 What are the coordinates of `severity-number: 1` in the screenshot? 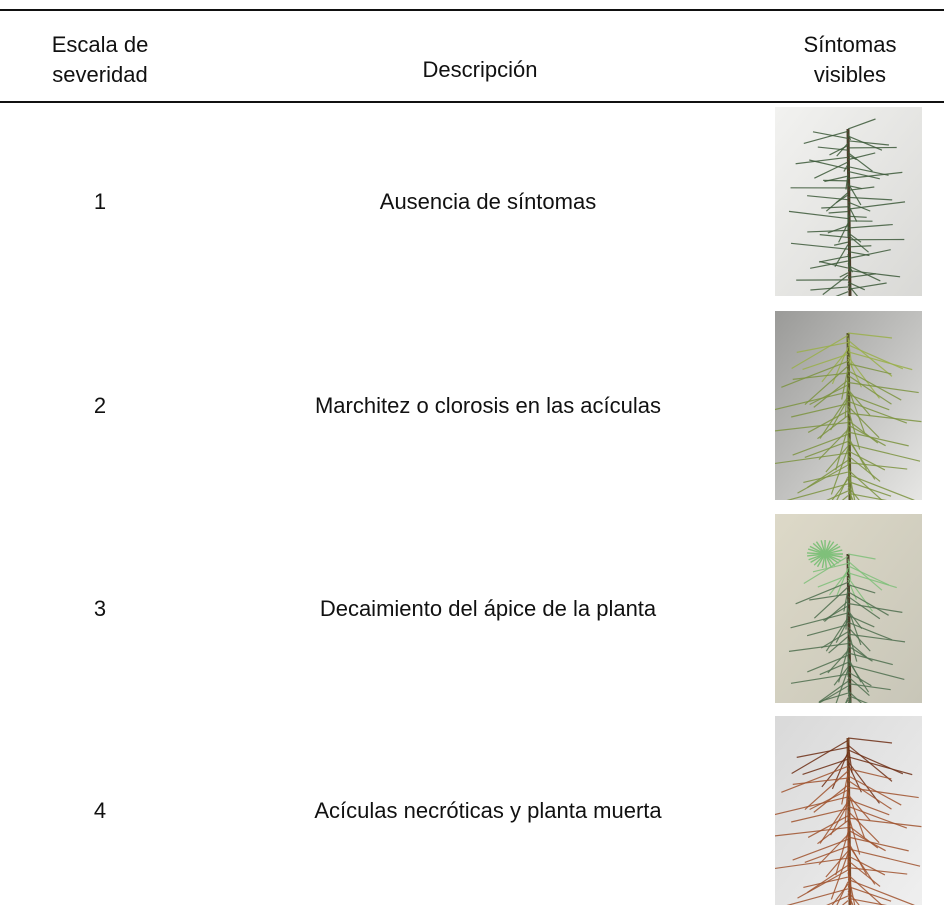 It's located at (100, 201).